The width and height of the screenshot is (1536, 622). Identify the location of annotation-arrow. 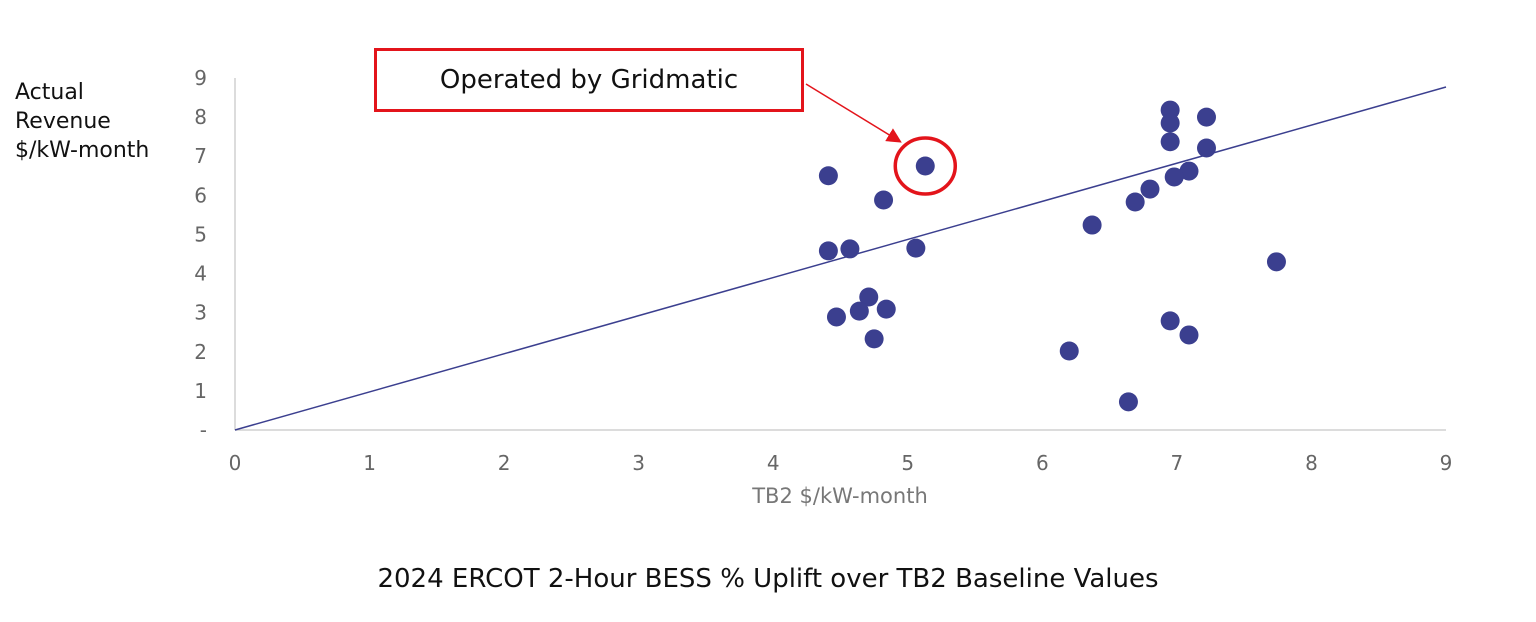
(853, 113).